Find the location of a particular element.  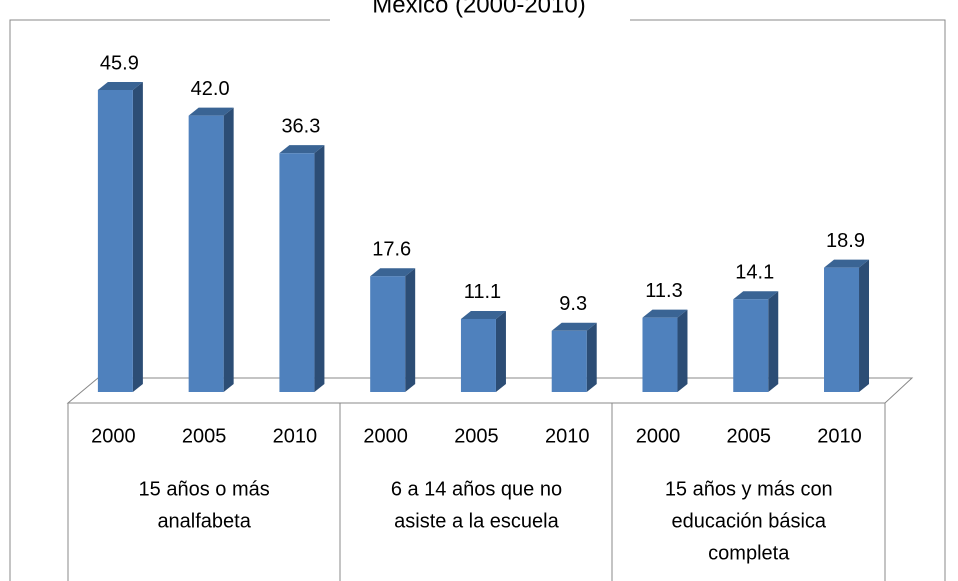

group-label: 15 años o más is located at coordinates (204, 489).